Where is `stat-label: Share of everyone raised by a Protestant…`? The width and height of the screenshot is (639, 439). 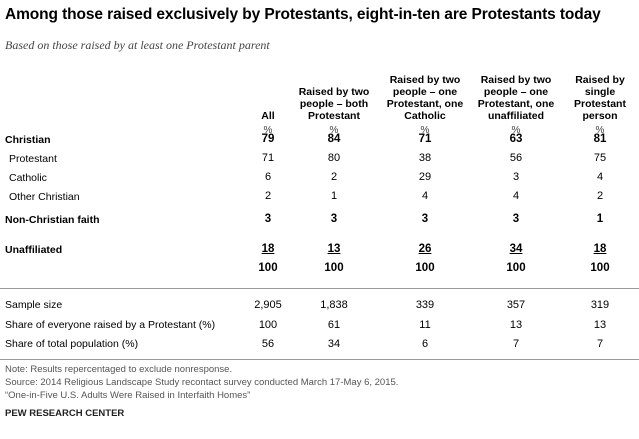 stat-label: Share of everyone raised by a Protestant… is located at coordinates (110, 325).